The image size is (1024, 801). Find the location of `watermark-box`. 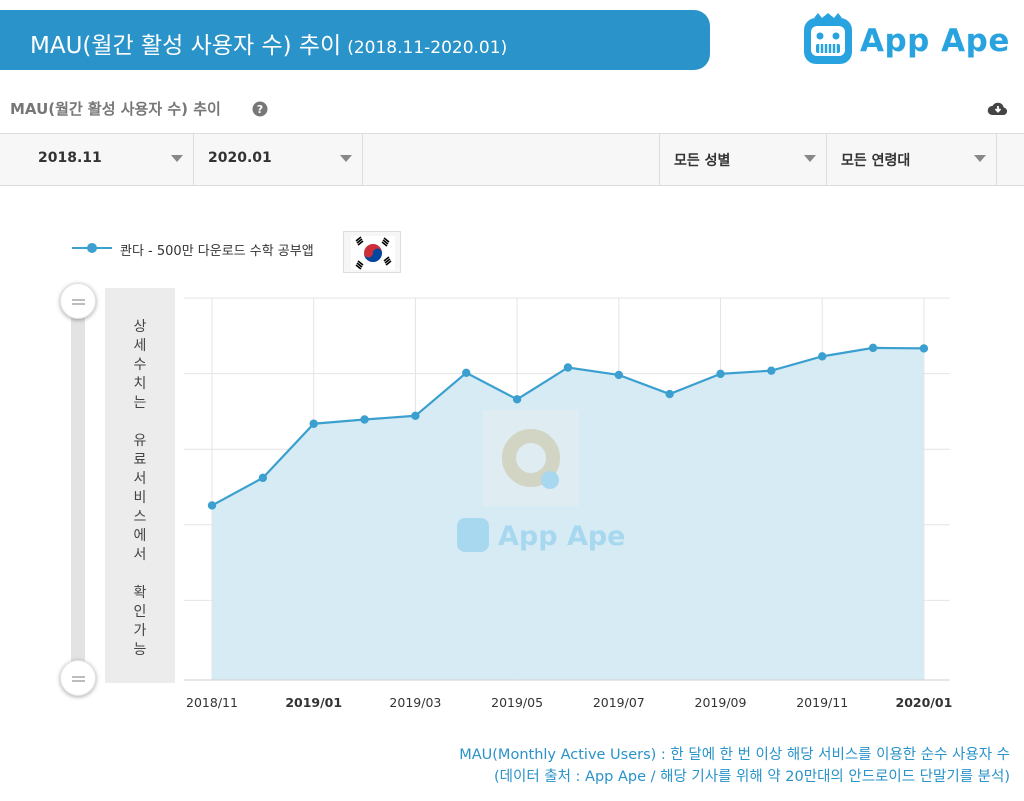

watermark-box is located at coordinates (531, 458).